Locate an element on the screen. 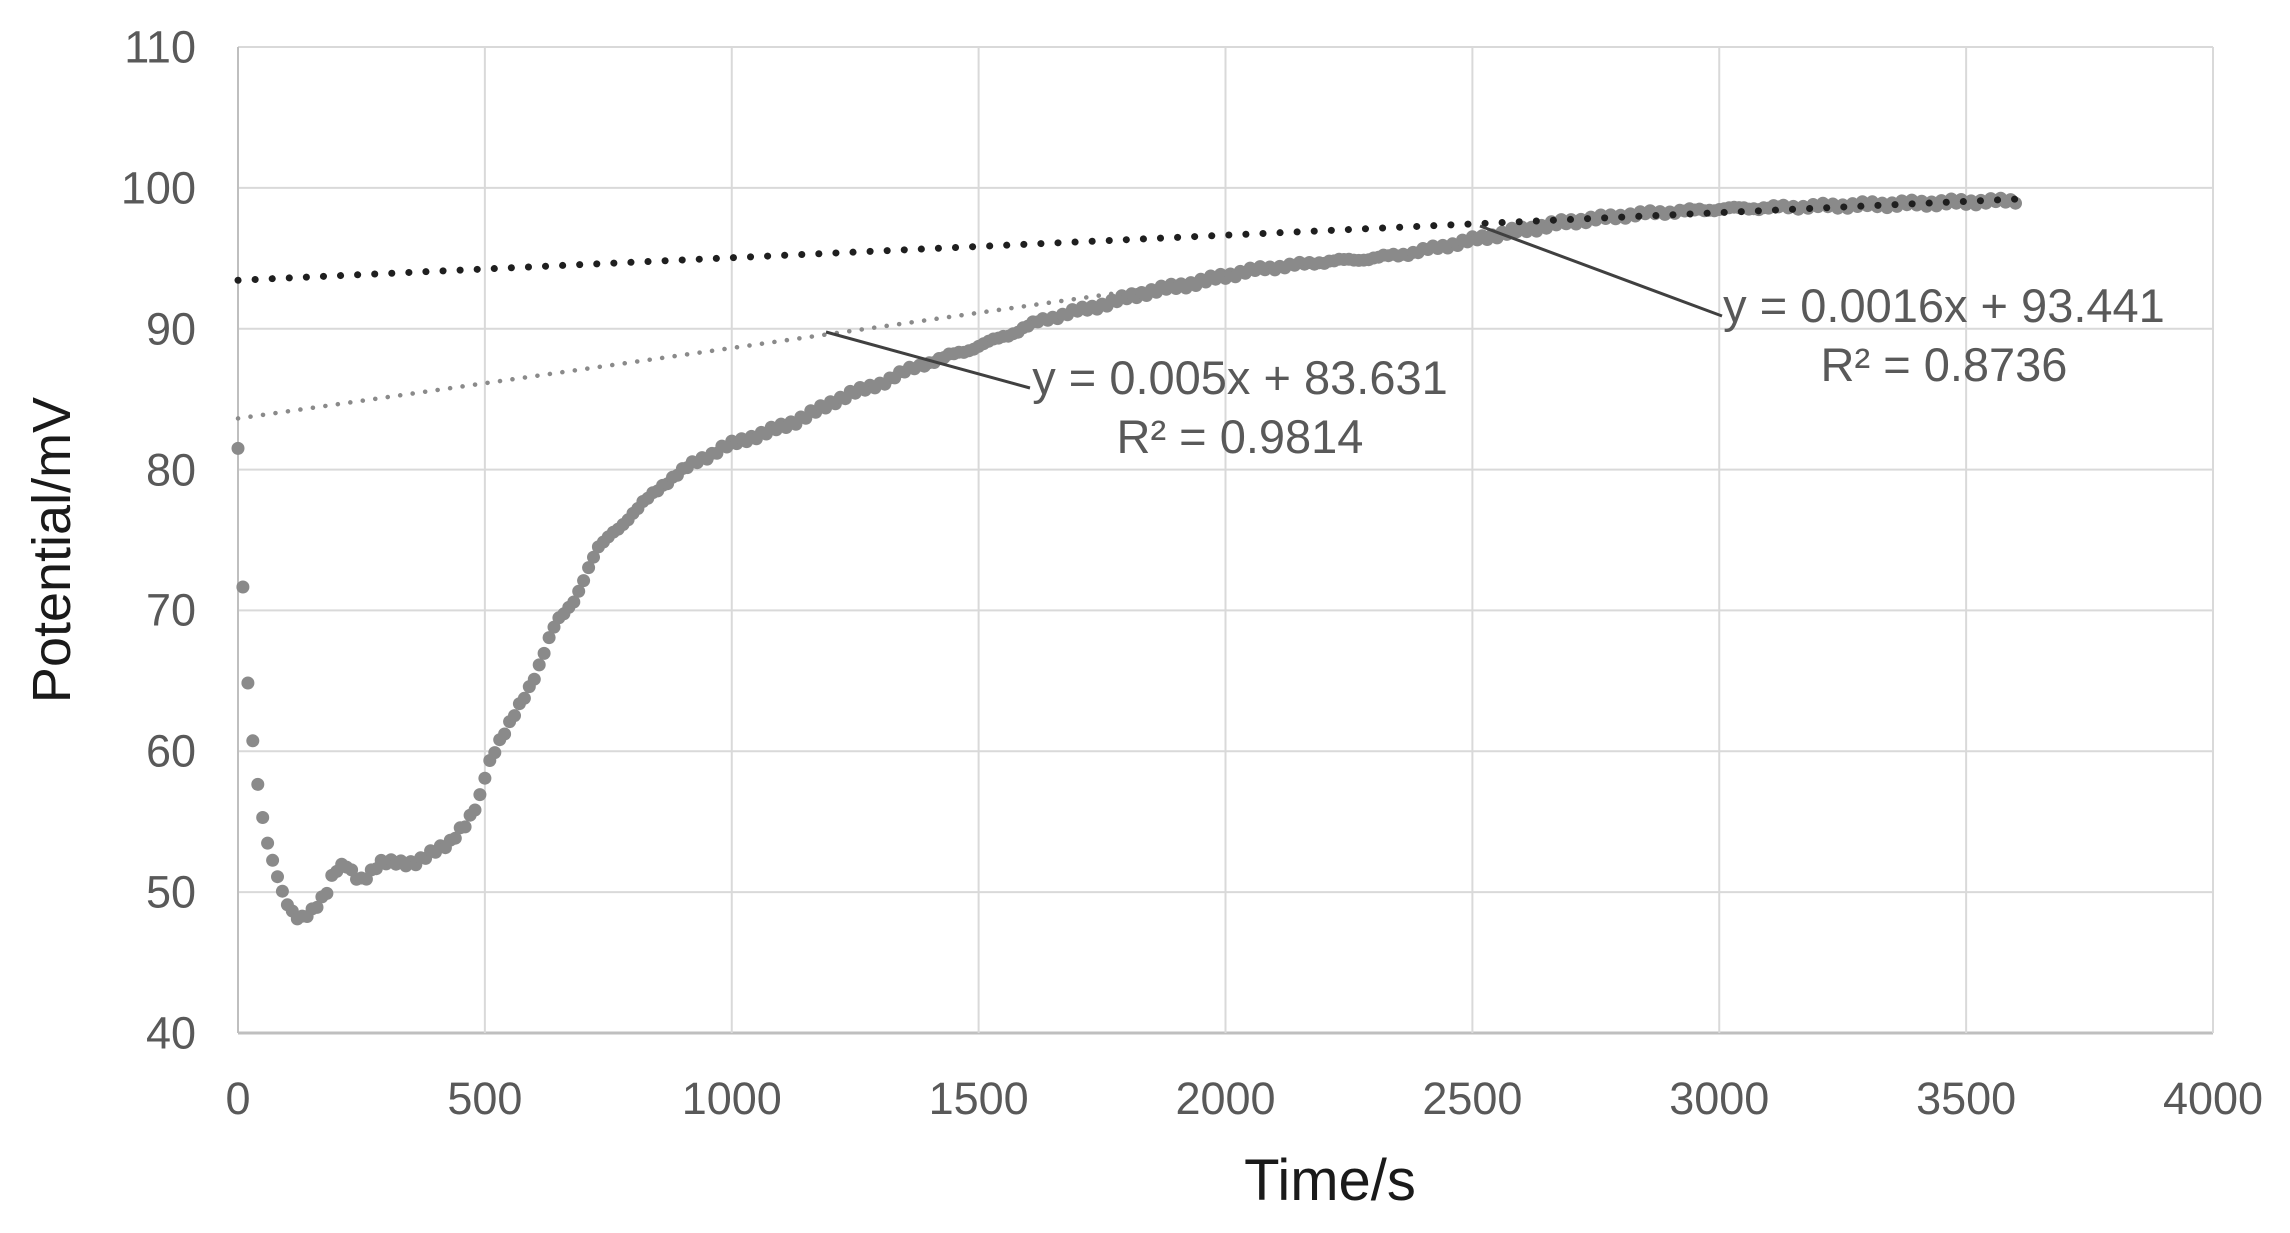 The width and height of the screenshot is (2290, 1233). x-tick-label: 3500 is located at coordinates (1966, 1098).